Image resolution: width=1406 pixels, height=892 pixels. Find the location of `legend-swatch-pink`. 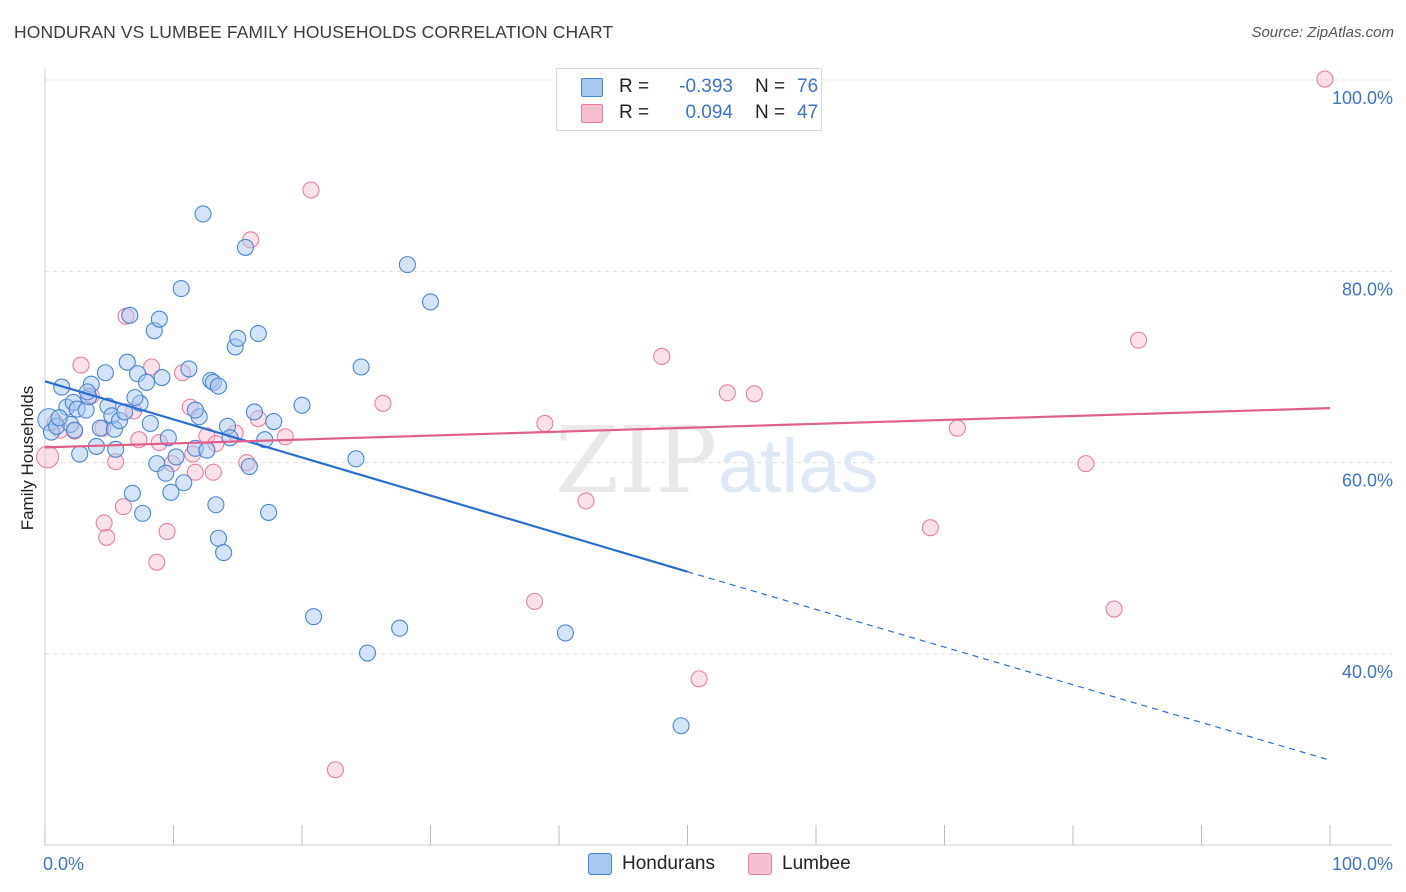

legend-swatch-pink is located at coordinates (592, 113).